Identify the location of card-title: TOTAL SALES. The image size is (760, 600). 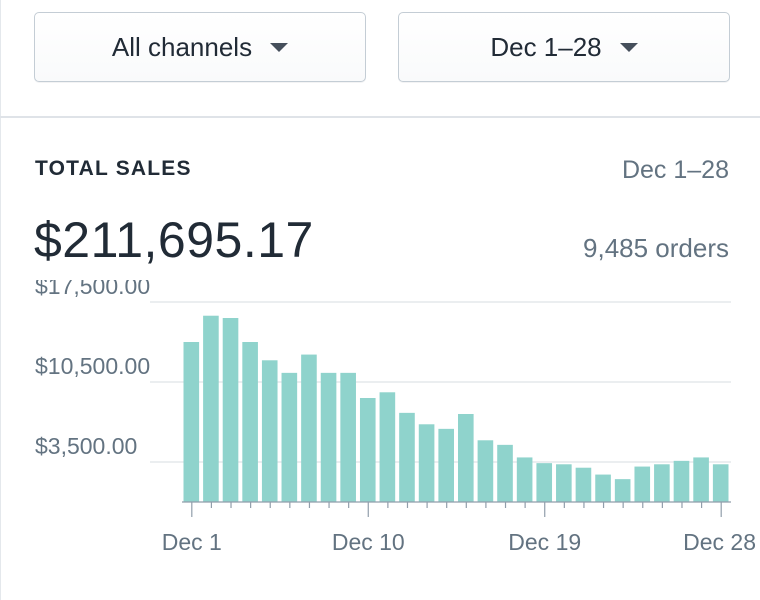
(113, 168).